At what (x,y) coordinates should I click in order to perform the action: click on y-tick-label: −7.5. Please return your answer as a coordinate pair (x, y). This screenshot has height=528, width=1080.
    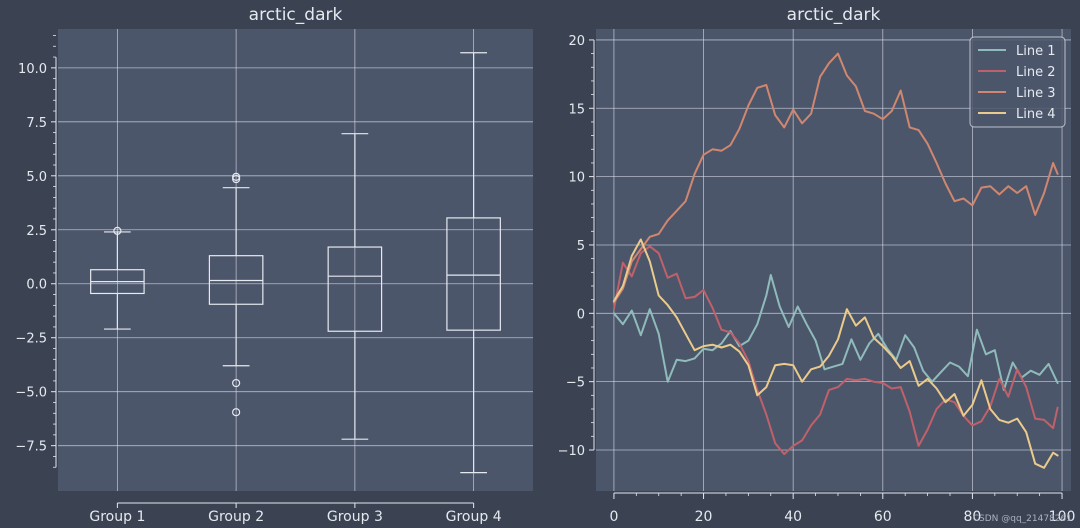
    Looking at the image, I should click on (31, 447).